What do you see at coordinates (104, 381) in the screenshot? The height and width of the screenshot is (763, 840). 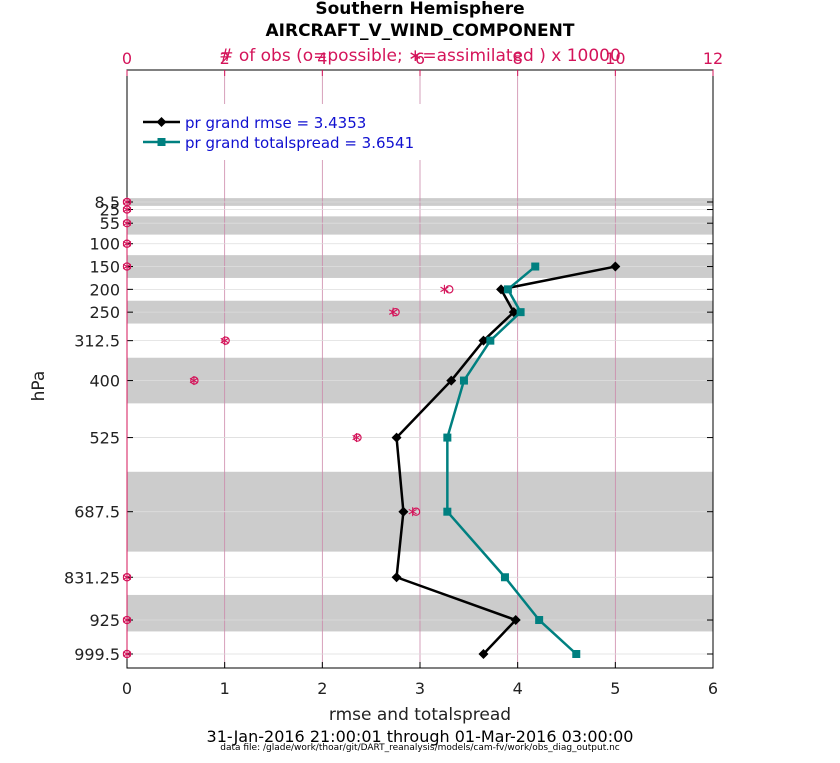 I see `y-tick-label-8: 400` at bounding box center [104, 381].